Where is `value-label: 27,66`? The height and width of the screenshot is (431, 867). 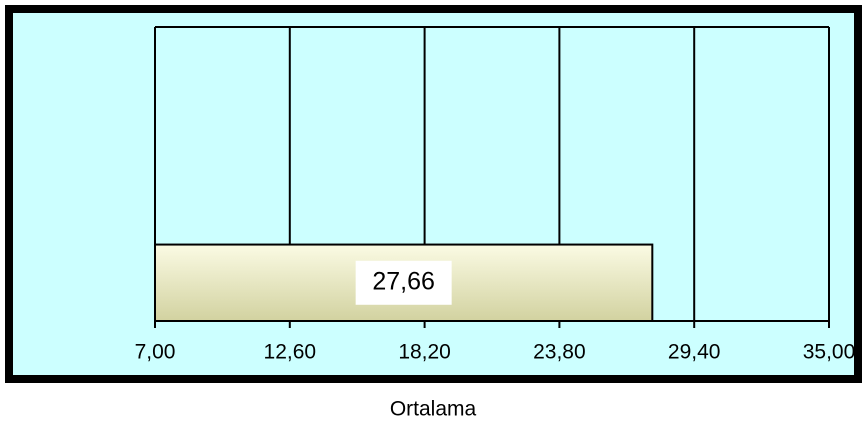
value-label: 27,66 is located at coordinates (403, 281).